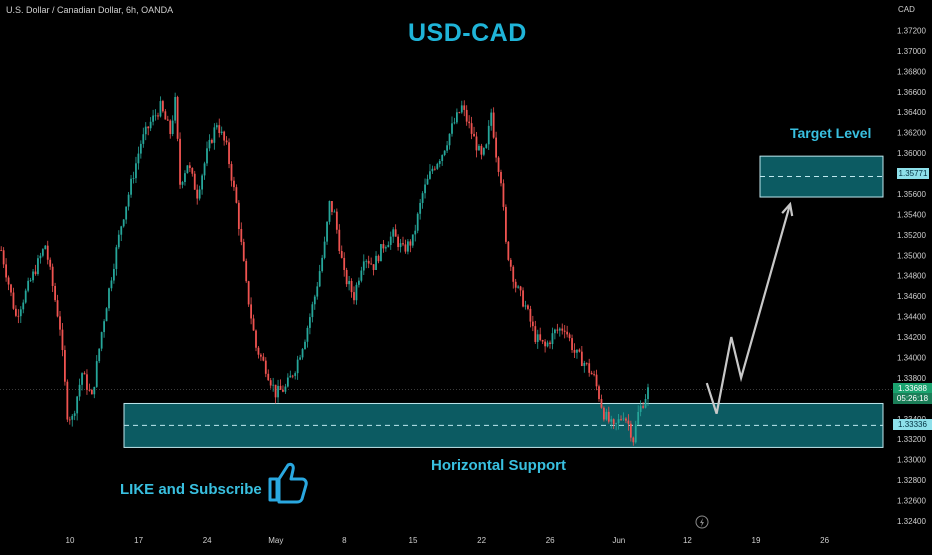  Describe the element at coordinates (448, 540) in the screenshot. I see `x-axis: 10 17 24 May 8 15 22 26 Jun 12 19 26` at that location.